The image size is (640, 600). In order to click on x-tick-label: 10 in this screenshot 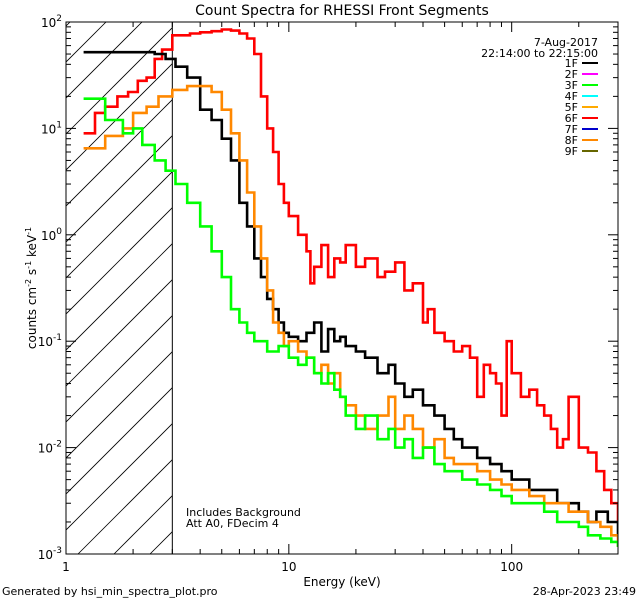, I will do `click(288, 567)`.